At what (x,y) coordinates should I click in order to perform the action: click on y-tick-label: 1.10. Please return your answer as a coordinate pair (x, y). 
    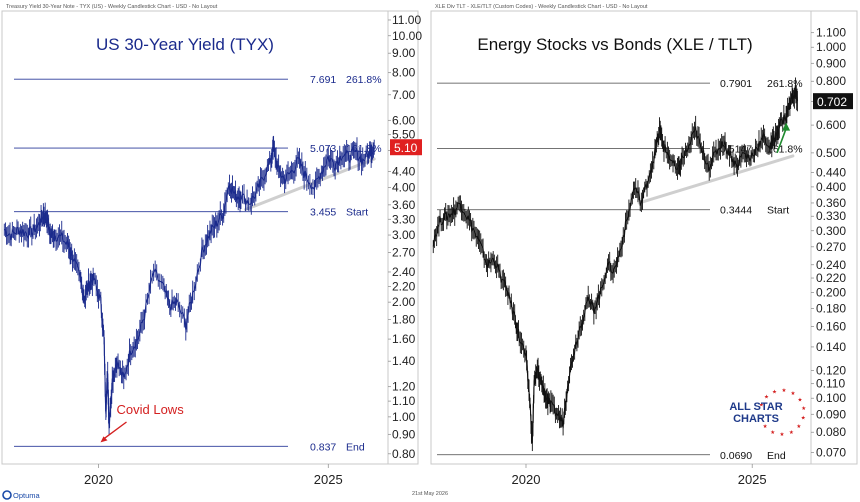
    Looking at the image, I should click on (404, 401).